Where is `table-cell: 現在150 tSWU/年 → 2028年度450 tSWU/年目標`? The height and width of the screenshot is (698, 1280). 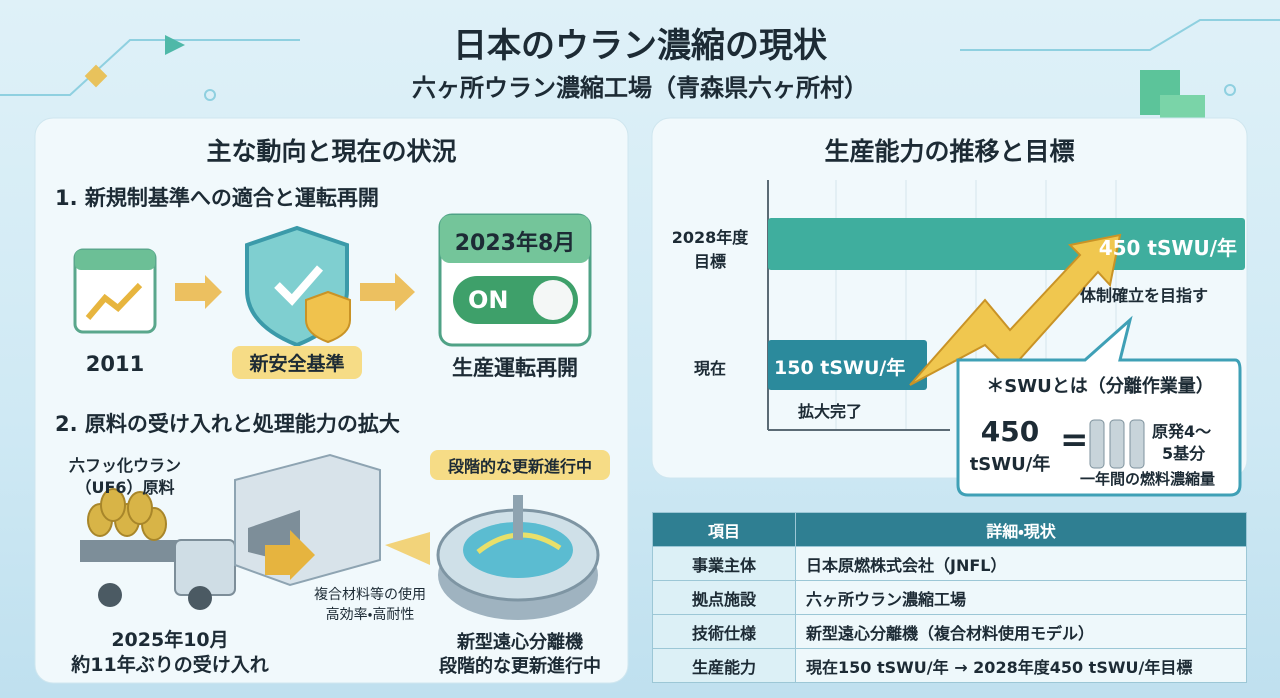
table-cell: 現在150 tSWU/年 → 2028年度450 tSWU/年目標 is located at coordinates (1021, 665).